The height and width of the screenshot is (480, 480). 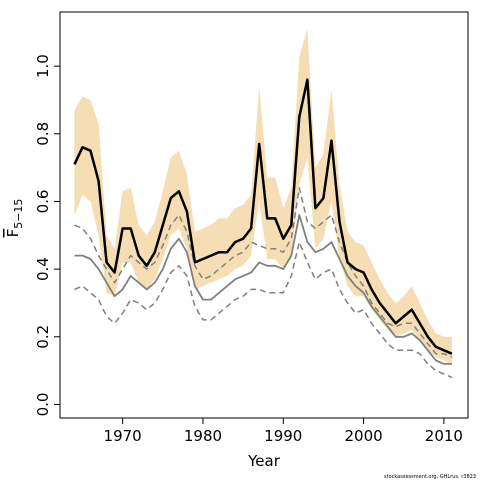 I want to click on x-tick-label: 1970, so click(x=123, y=436).